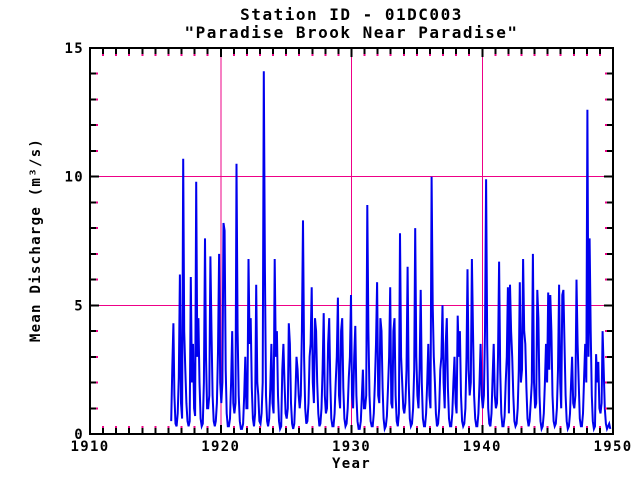 This screenshot has width=640, height=480. What do you see at coordinates (79, 306) in the screenshot?
I see `y-tick-label: 5` at bounding box center [79, 306].